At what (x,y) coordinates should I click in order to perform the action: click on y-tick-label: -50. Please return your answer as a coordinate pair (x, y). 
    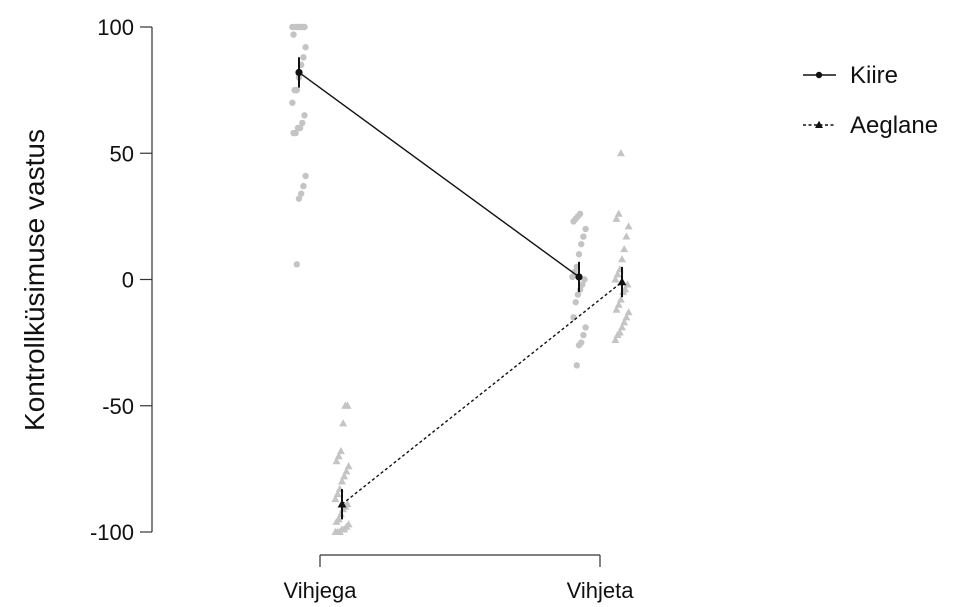
    Looking at the image, I should click on (118, 406).